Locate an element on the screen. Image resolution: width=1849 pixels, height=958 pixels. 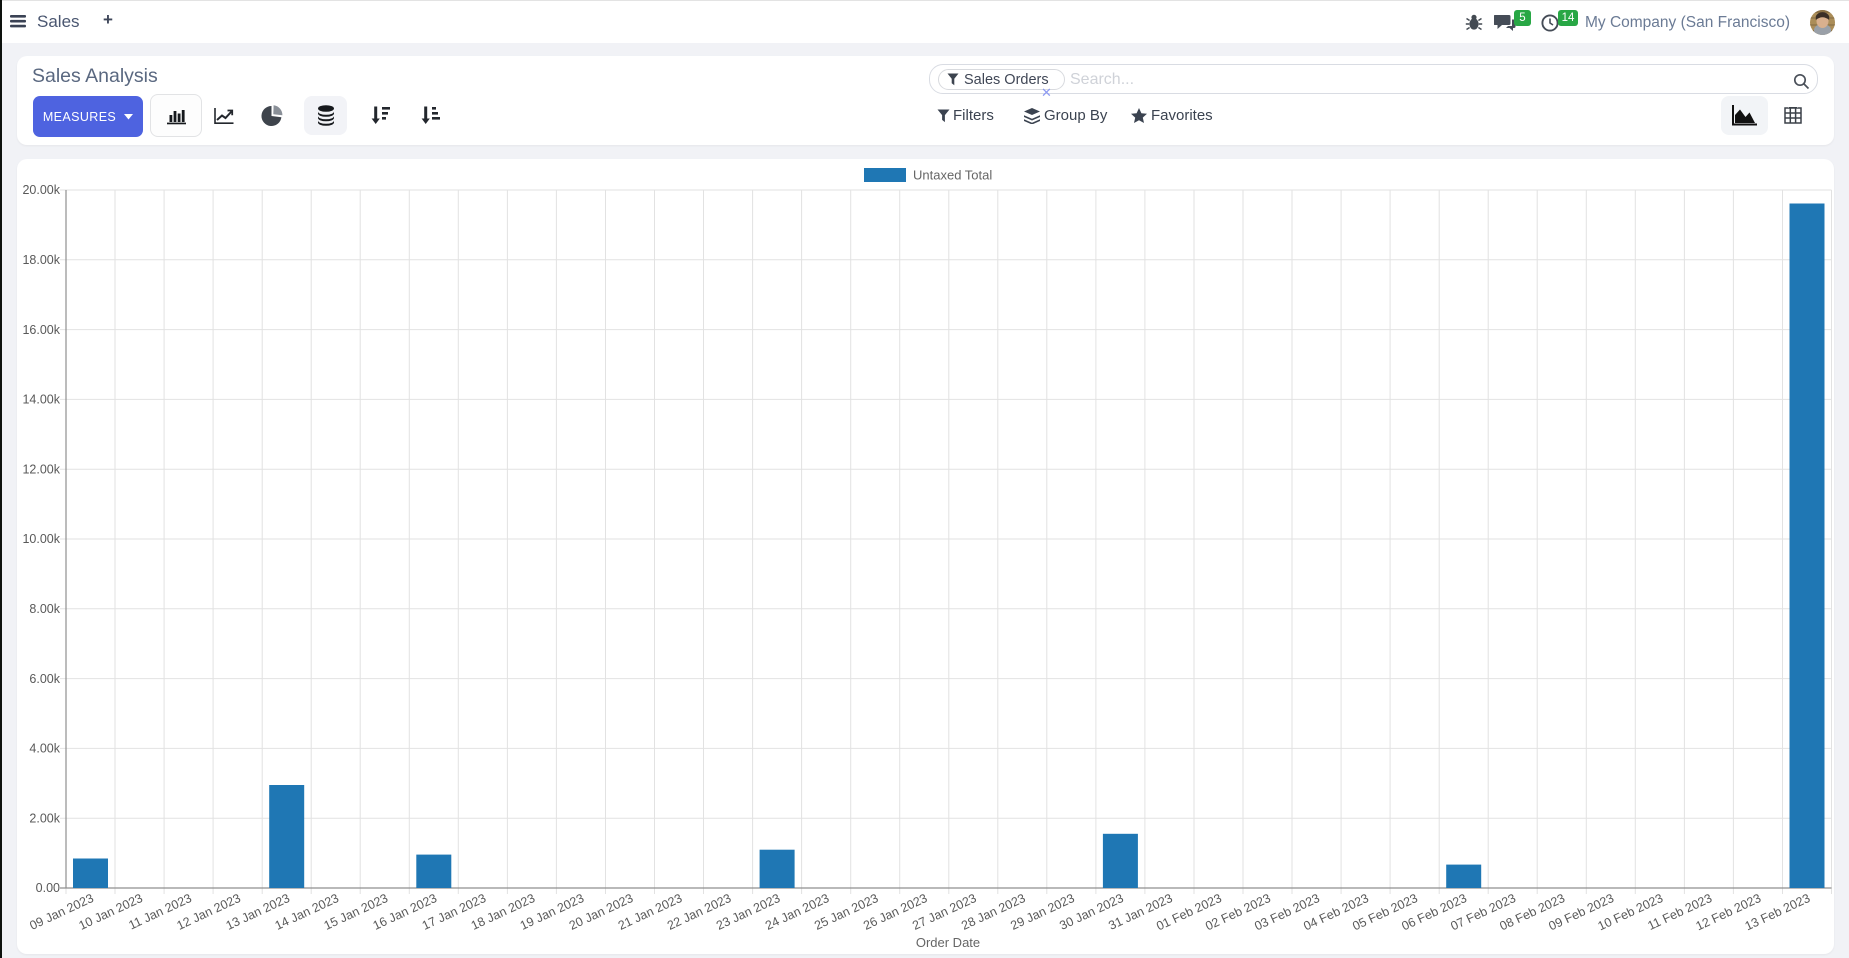
svg-text: 16.00k is located at coordinates (41, 330).